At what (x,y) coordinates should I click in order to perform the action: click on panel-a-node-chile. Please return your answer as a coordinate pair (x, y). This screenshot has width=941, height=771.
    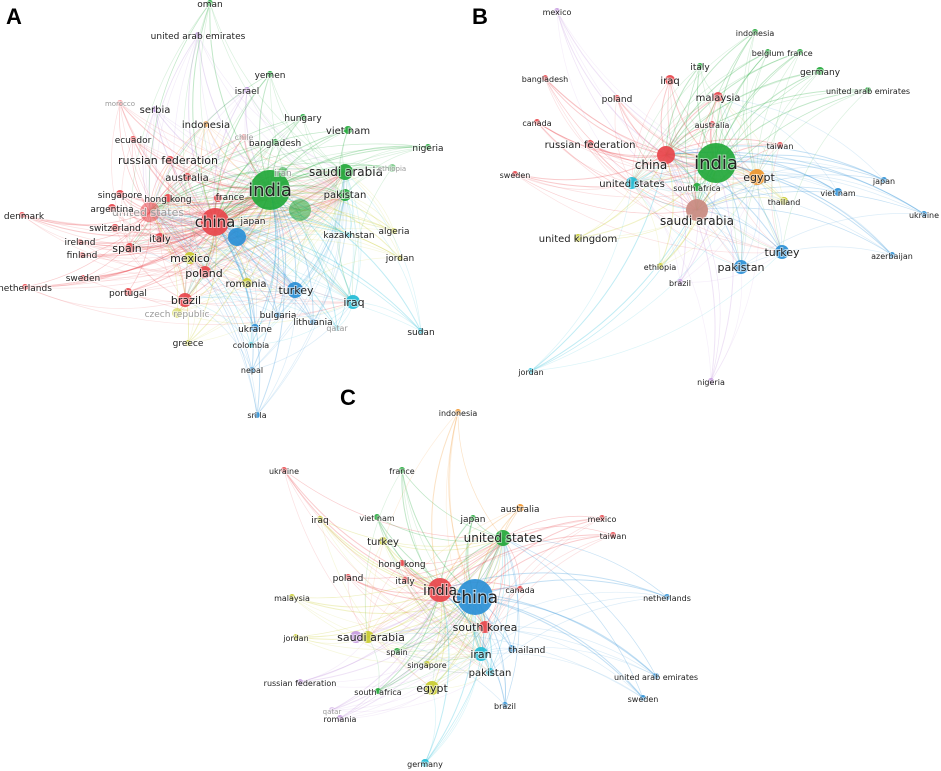
    Looking at the image, I should click on (244, 137).